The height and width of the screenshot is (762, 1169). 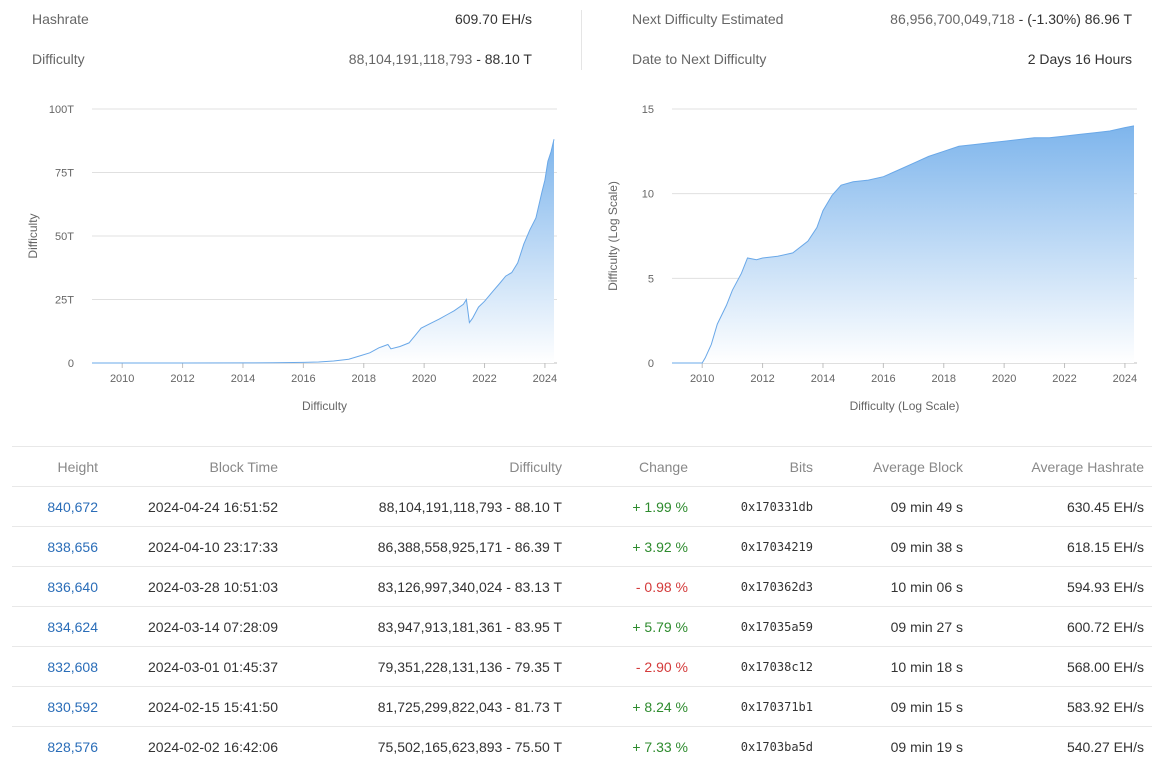 What do you see at coordinates (72, 506) in the screenshot?
I see `block-height-link: 840,672` at bounding box center [72, 506].